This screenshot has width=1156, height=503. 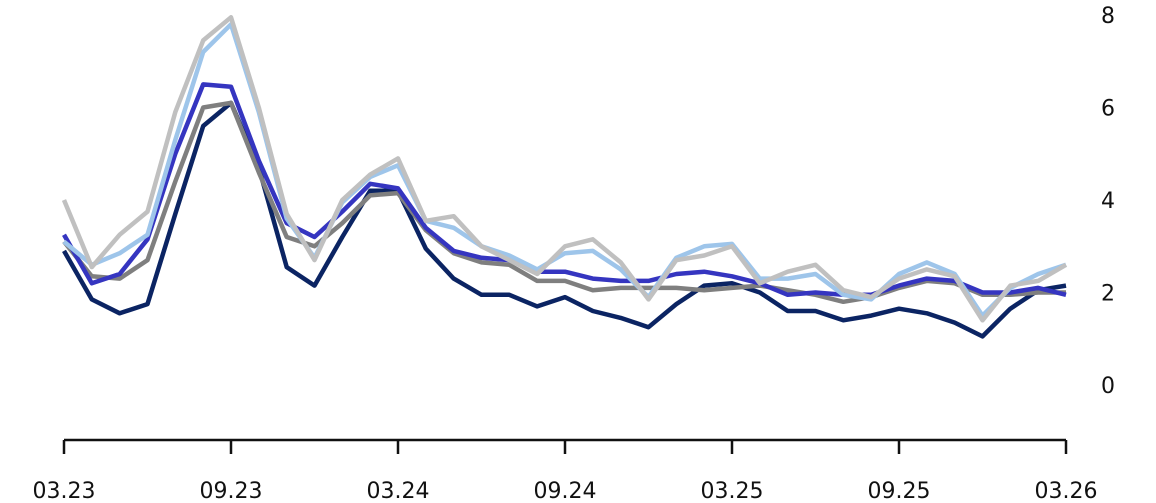 What do you see at coordinates (899, 491) in the screenshot?
I see `x-tick-label: 09.25` at bounding box center [899, 491].